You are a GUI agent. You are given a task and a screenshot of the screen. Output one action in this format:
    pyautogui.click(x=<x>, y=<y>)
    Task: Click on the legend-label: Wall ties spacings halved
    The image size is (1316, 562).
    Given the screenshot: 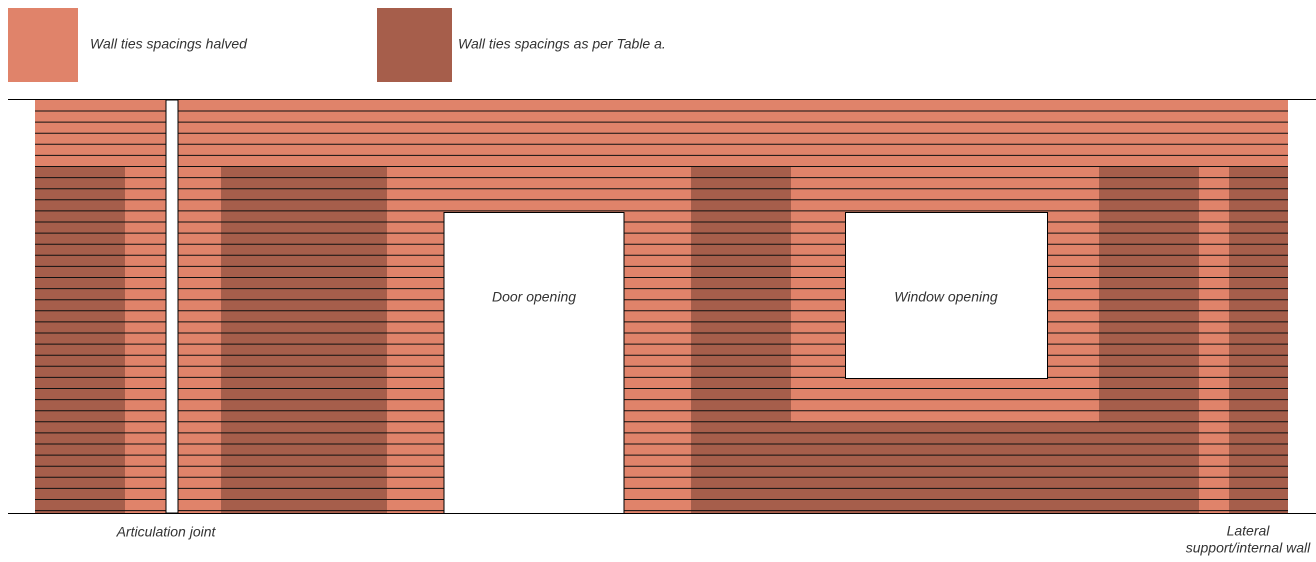 What is the action you would take?
    pyautogui.click(x=169, y=44)
    